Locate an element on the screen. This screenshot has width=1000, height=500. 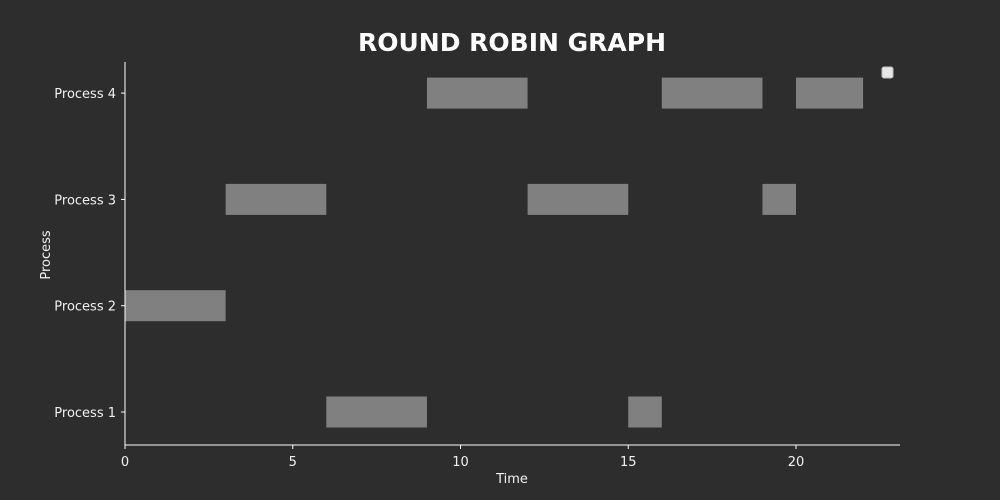
chart-title: ROUND ROBIN GRAPH is located at coordinates (512, 42).